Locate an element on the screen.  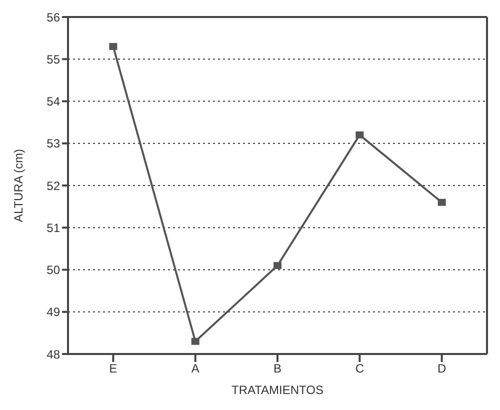
y-tick-label: 52 is located at coordinates (53, 185).